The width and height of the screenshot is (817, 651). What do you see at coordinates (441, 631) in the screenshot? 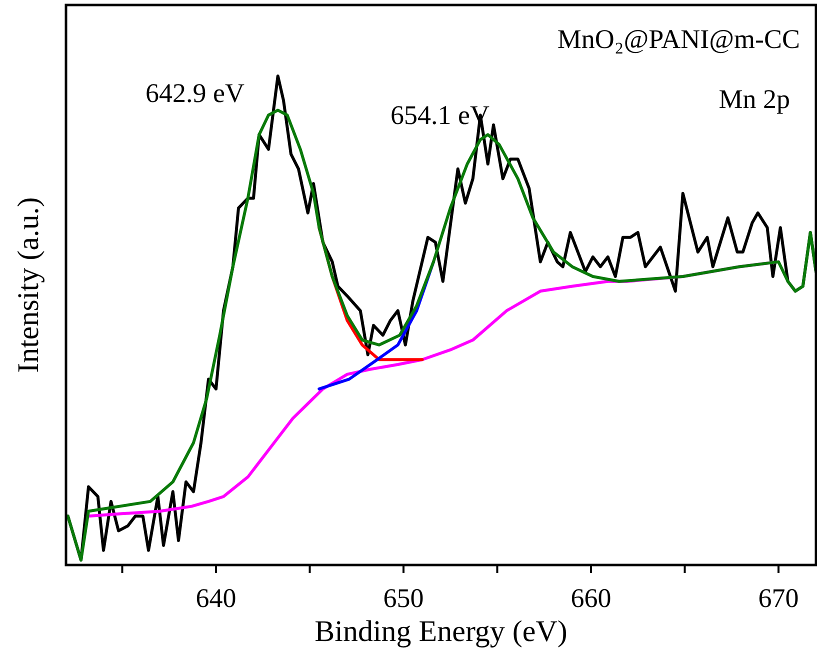
I see `x-axis-title: Binding Energy (eV)` at bounding box center [441, 631].